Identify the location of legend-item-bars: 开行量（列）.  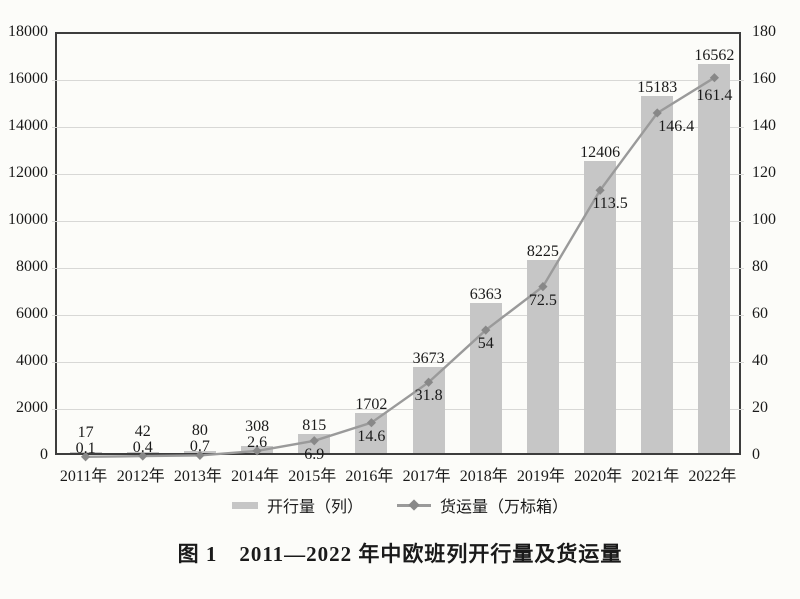
(297, 505).